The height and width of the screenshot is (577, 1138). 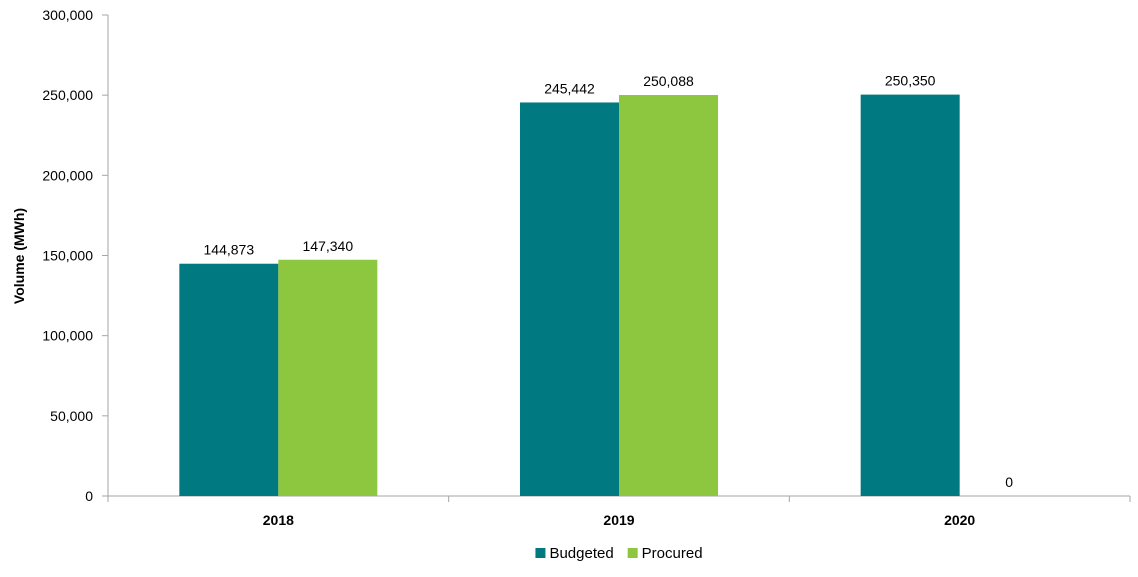 I want to click on data-label: 0, so click(x=1009, y=482).